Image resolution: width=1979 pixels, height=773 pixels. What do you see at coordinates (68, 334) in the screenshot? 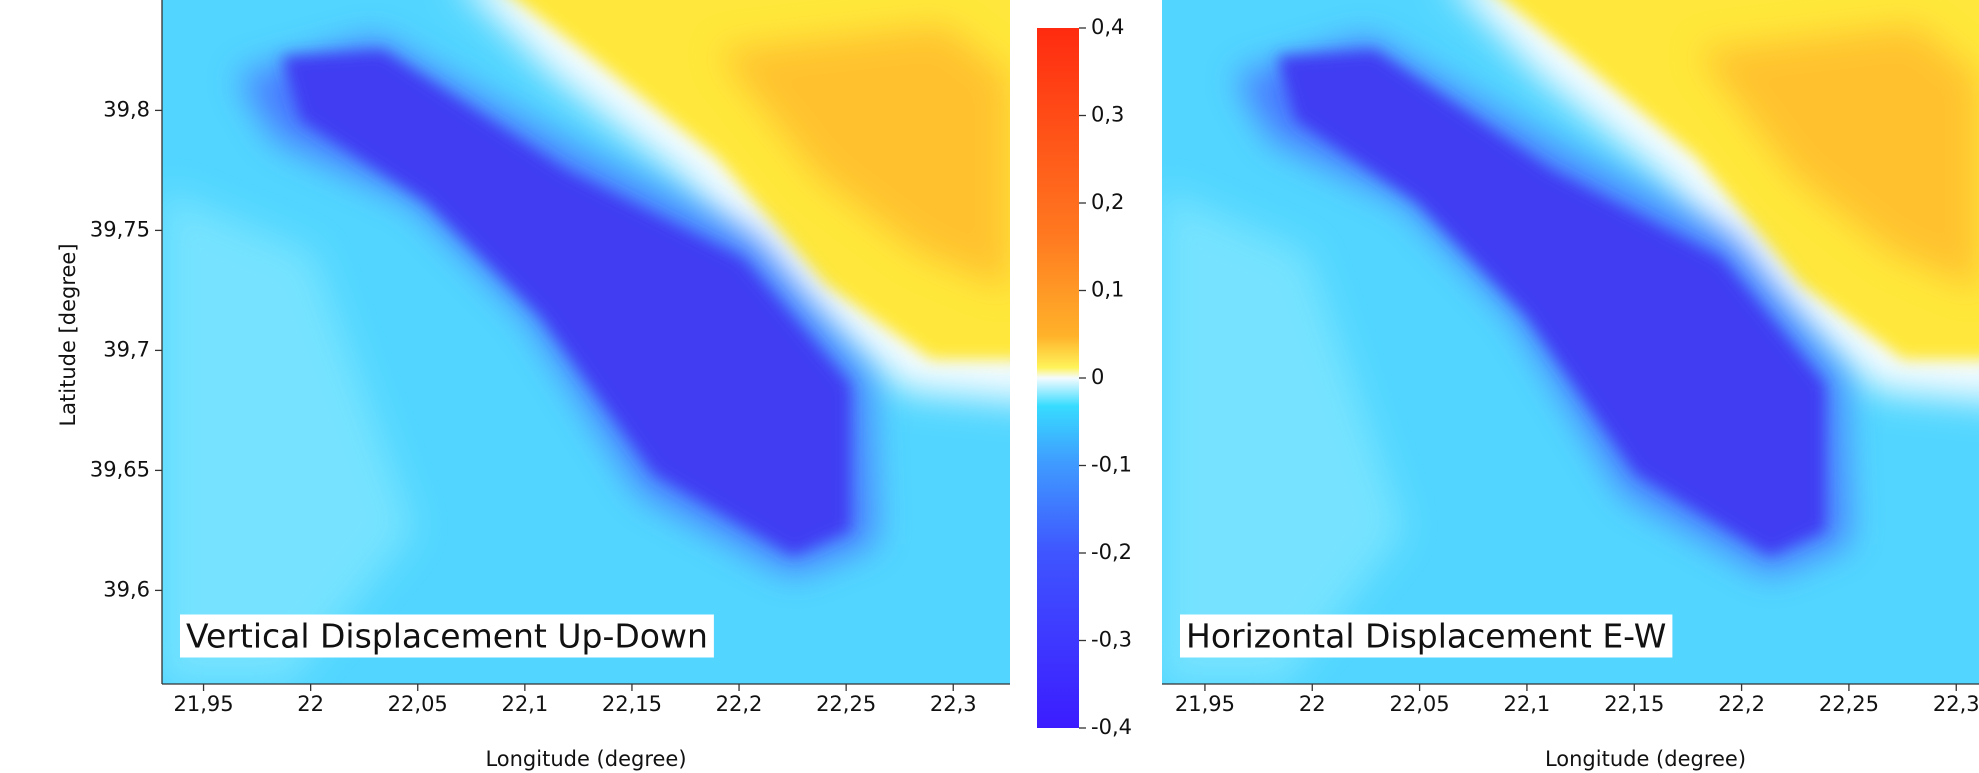
I see `y-axis-label: Latitude [degree]` at bounding box center [68, 334].